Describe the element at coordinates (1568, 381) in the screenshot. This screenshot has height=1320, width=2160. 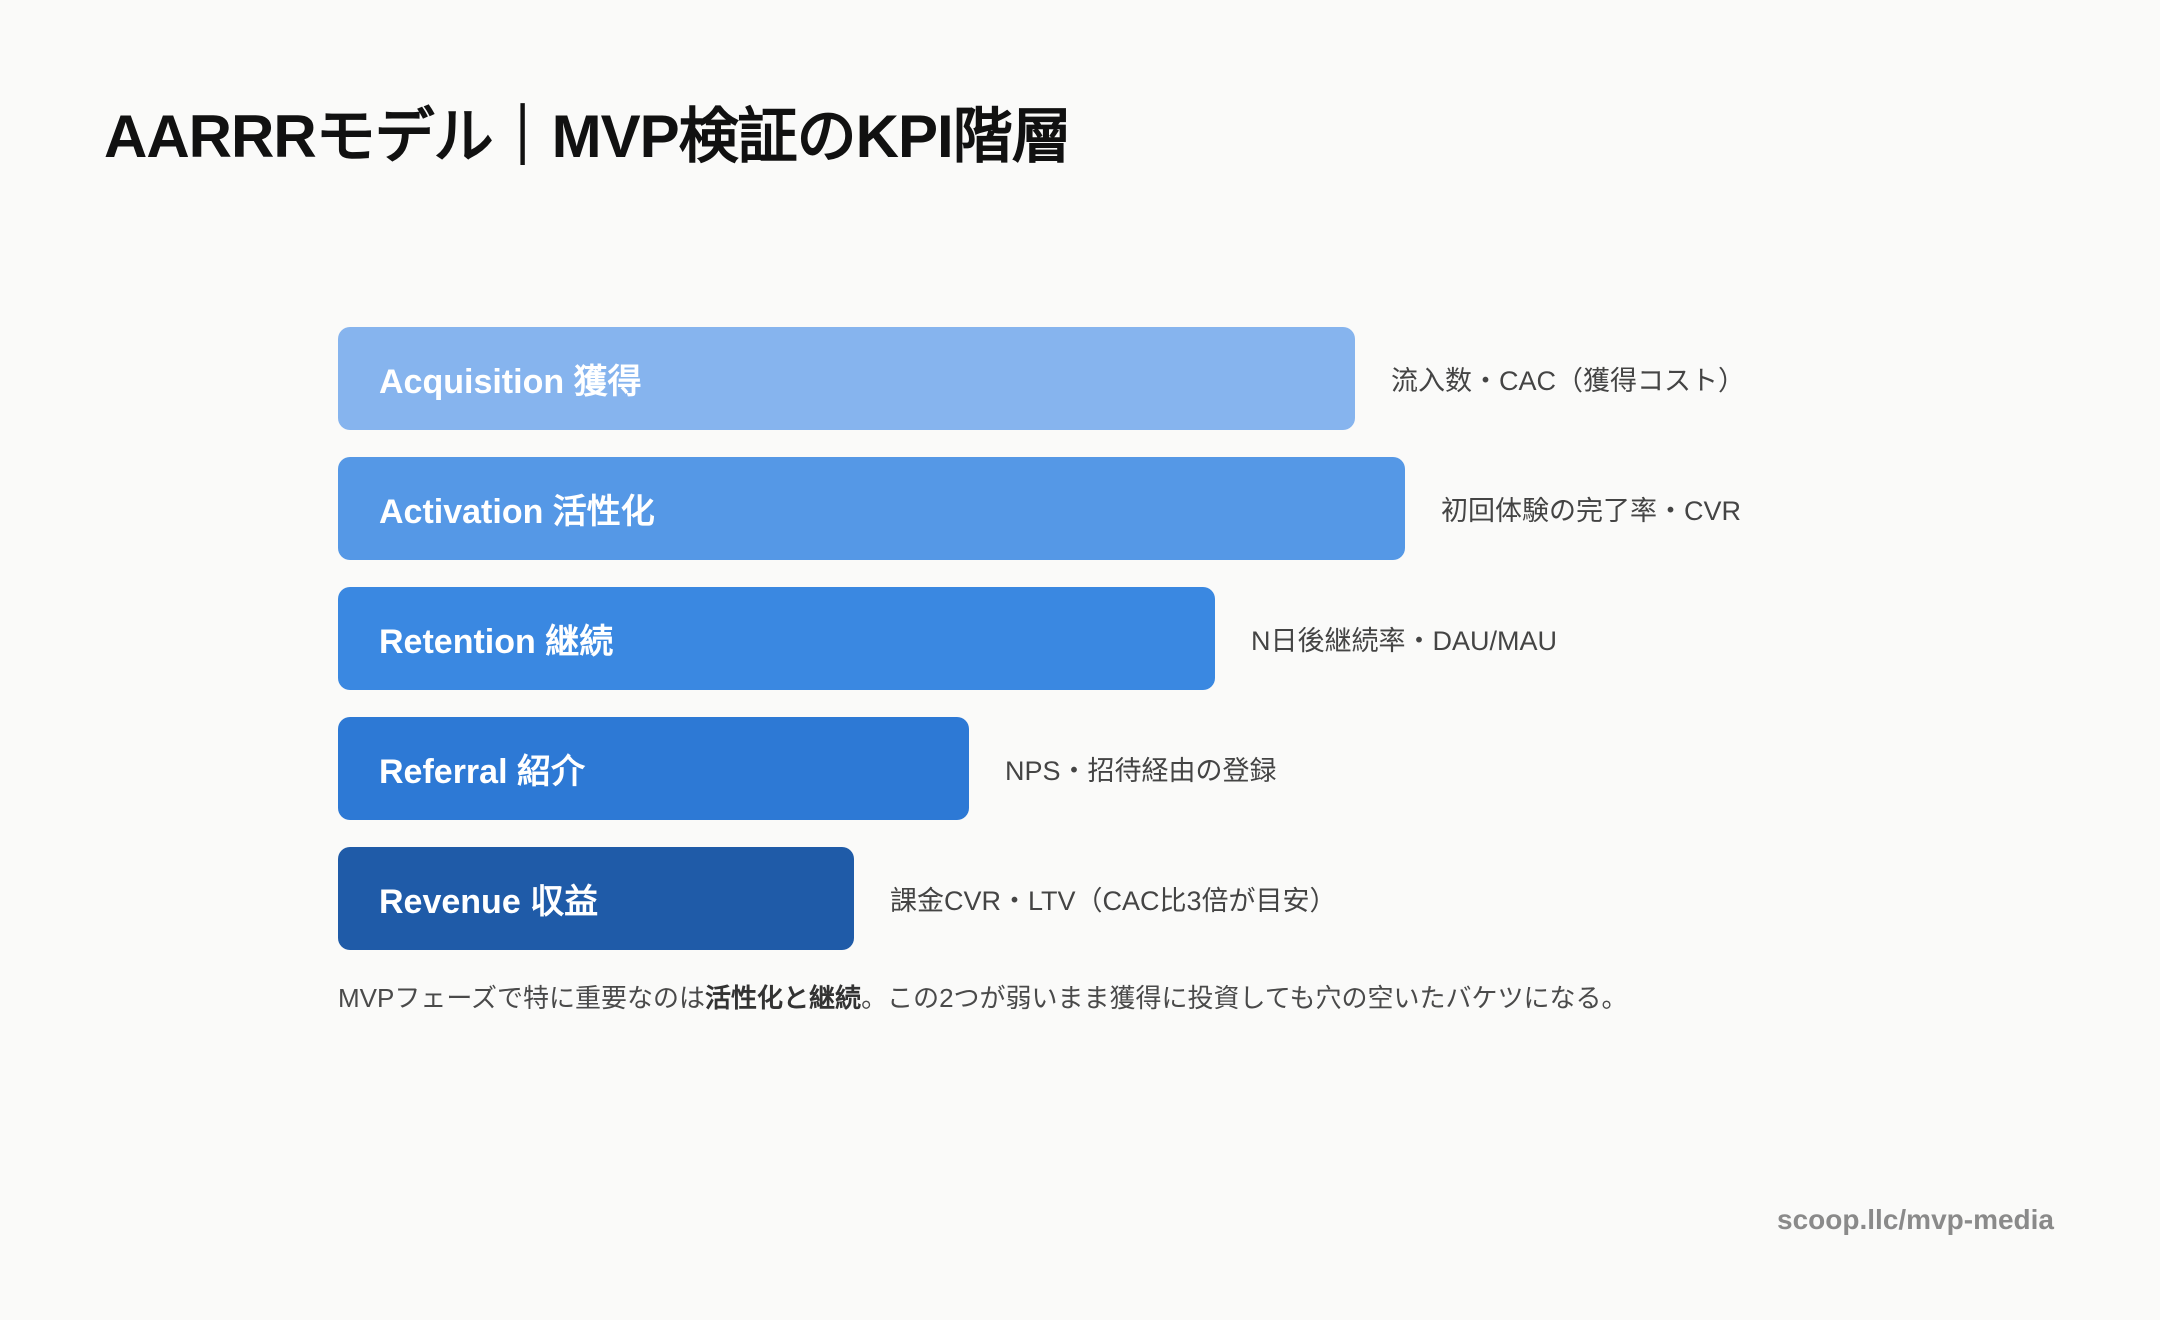
I see `stage-metric-acquisition: 流入数・CAC（獲得コスト）` at that location.